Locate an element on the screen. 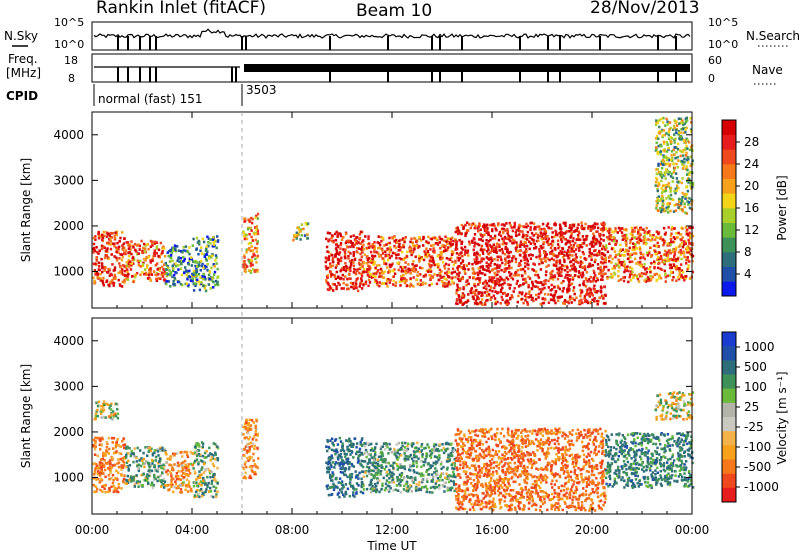 This screenshot has height=554, width=800. nsky-label: N.Sky is located at coordinates (21, 36).